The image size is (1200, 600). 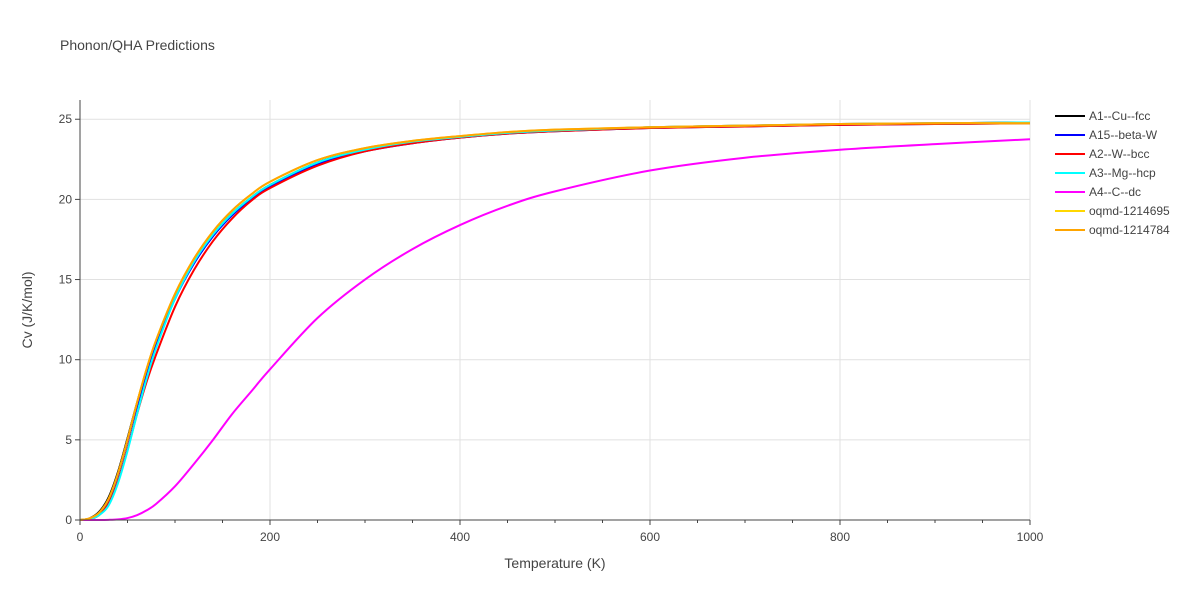 What do you see at coordinates (1115, 192) in the screenshot?
I see `legend-label: A4--C--dc` at bounding box center [1115, 192].